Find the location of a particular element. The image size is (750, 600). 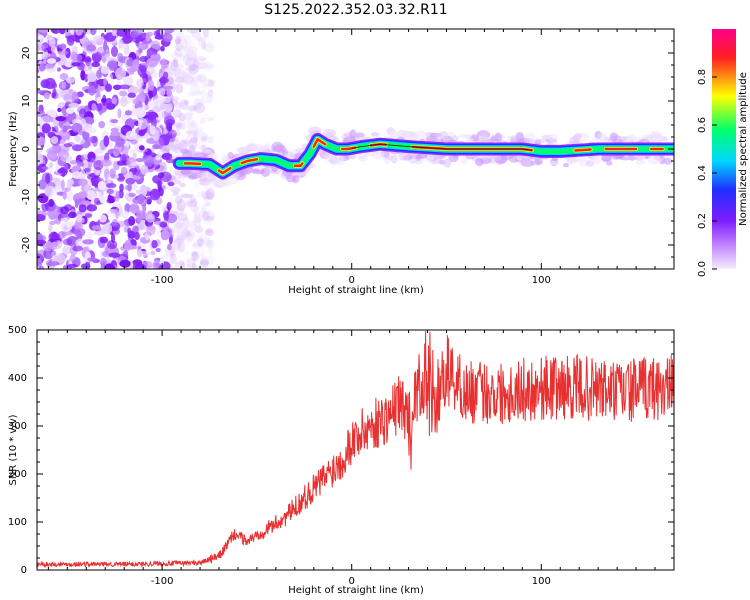

y-tick-label: 500 is located at coordinates (17, 330).